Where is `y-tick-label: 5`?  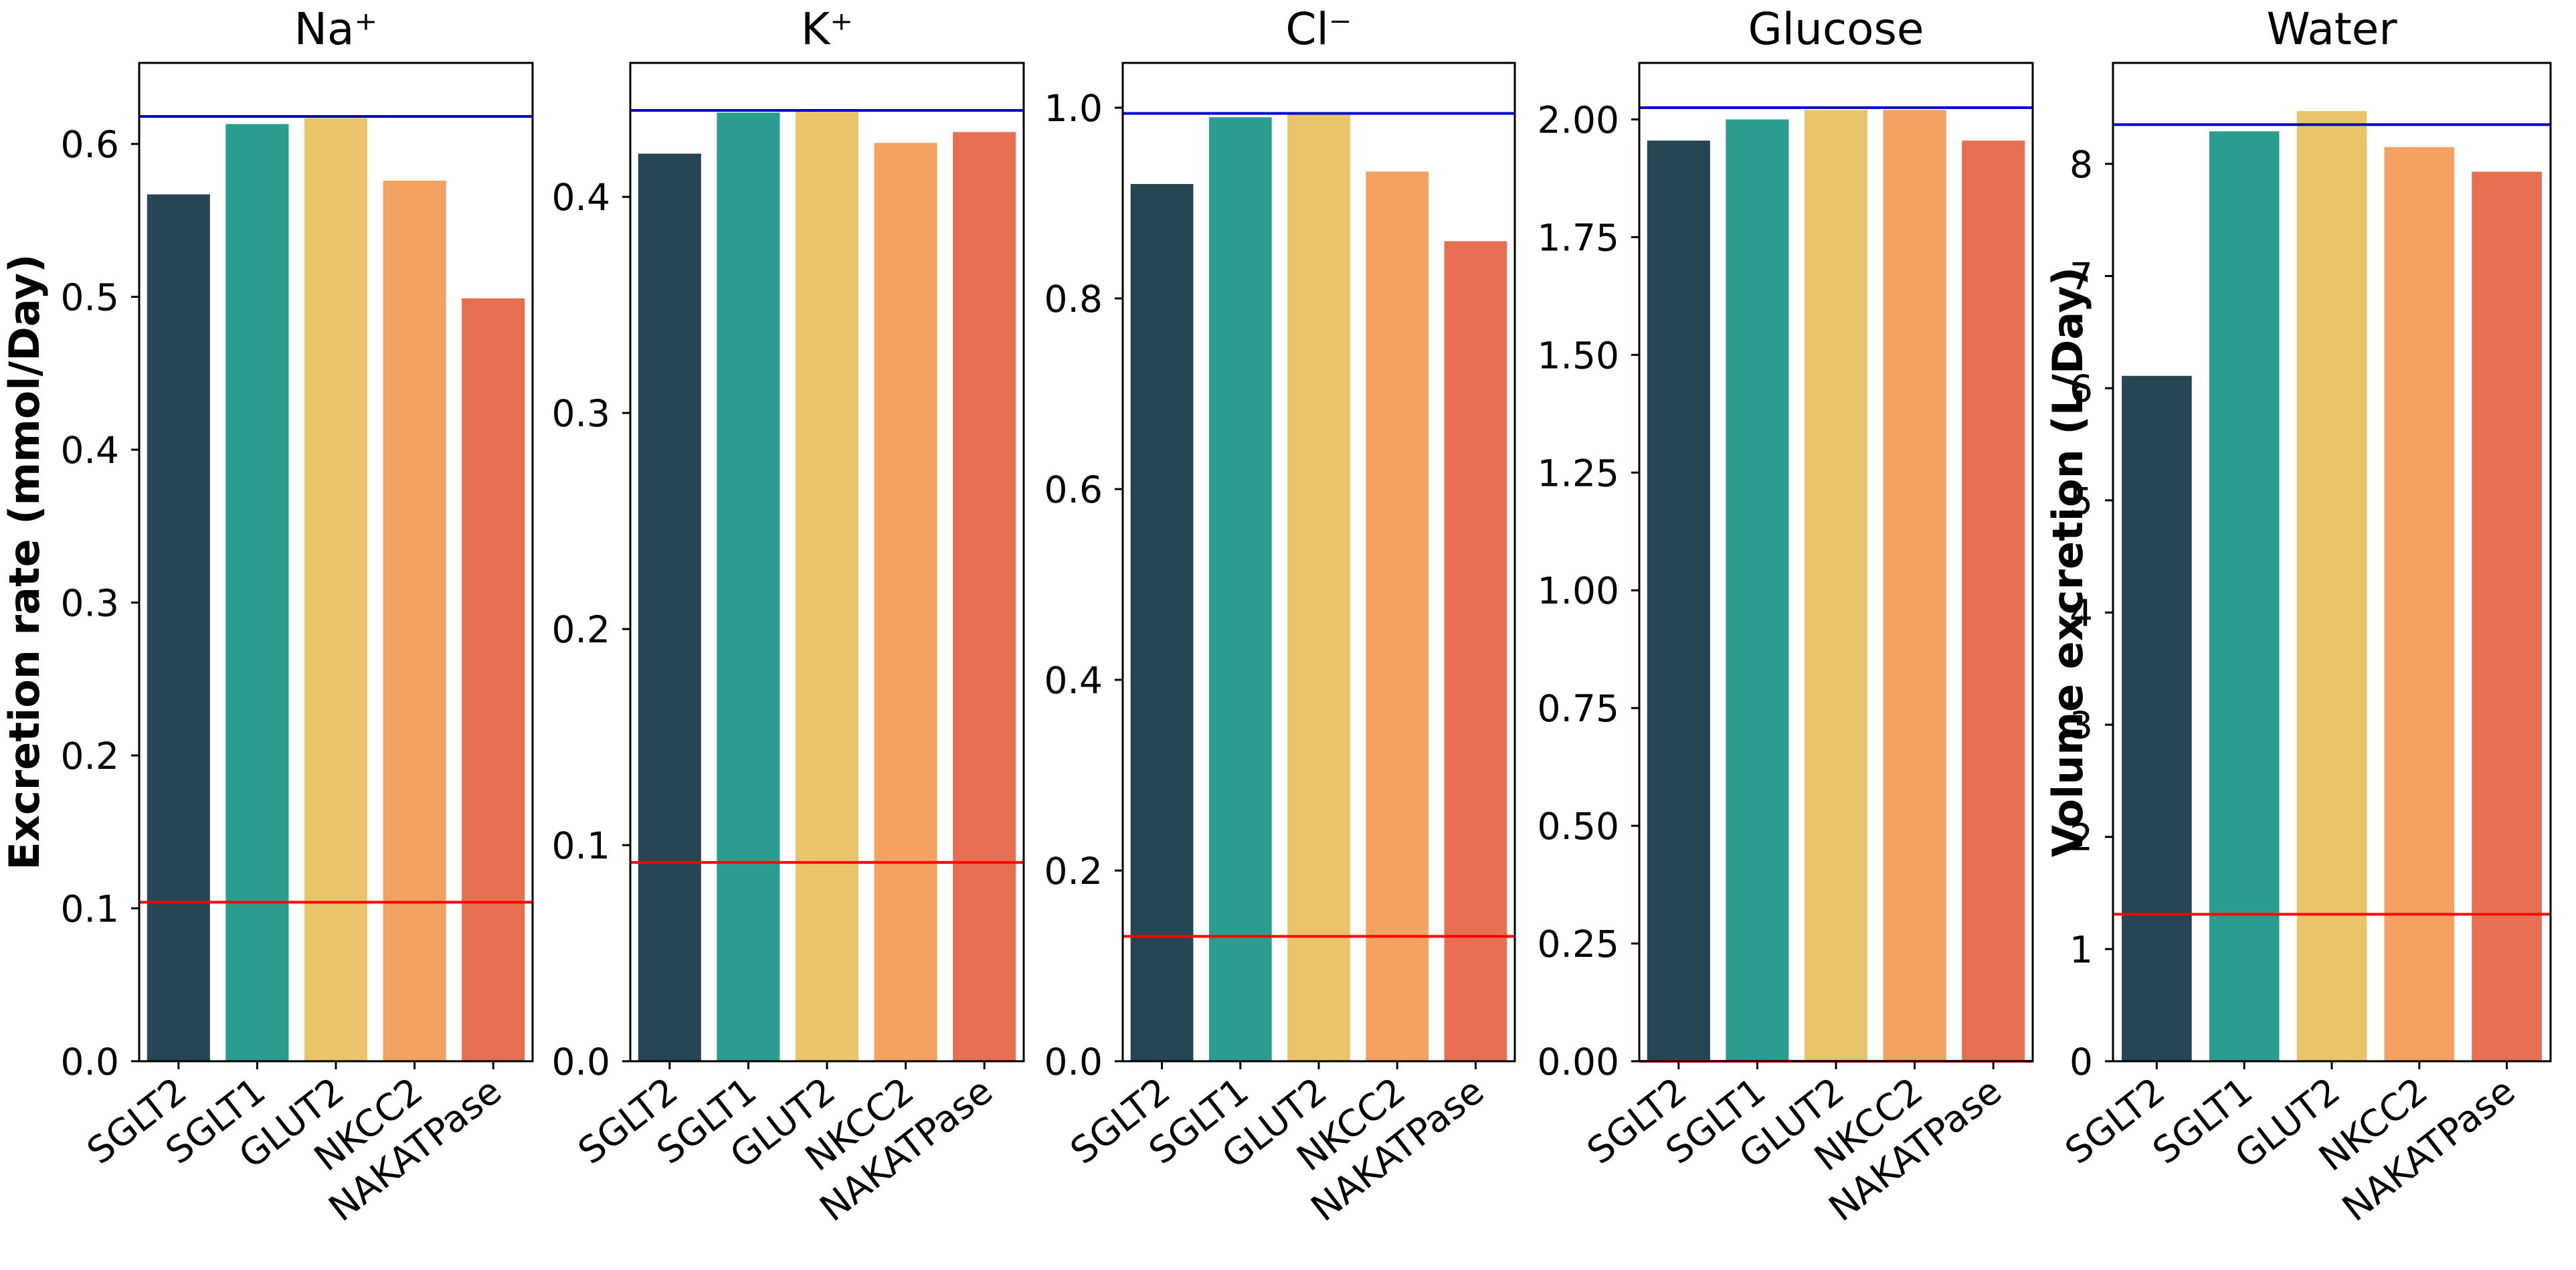
y-tick-label: 5 is located at coordinates (2081, 501).